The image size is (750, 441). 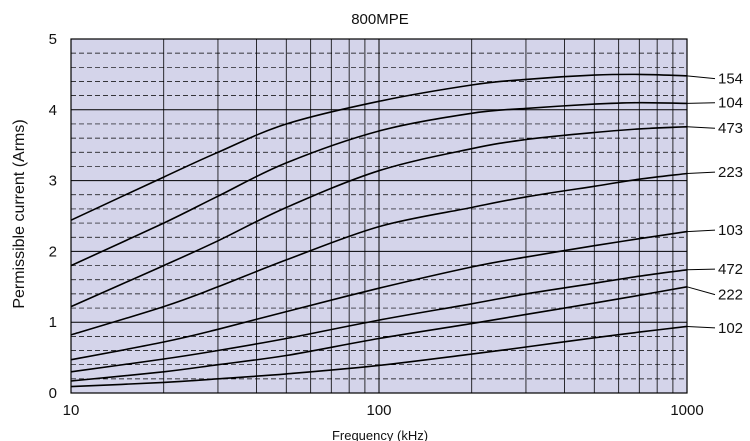 I want to click on x-axis-ticks: 10 100 1000, so click(x=383, y=410).